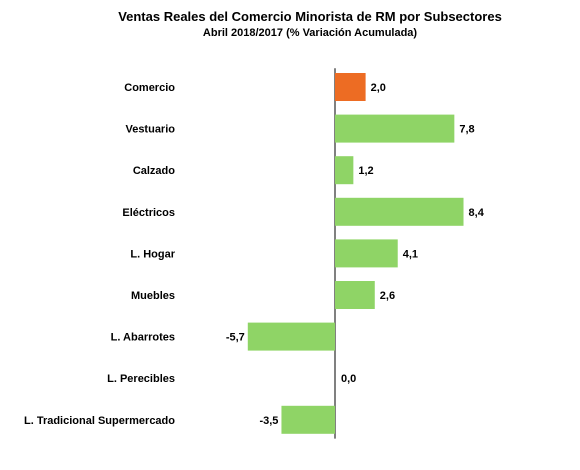 The image size is (580, 470). I want to click on category-label: L. Tradicional Supermercado, so click(99, 421).